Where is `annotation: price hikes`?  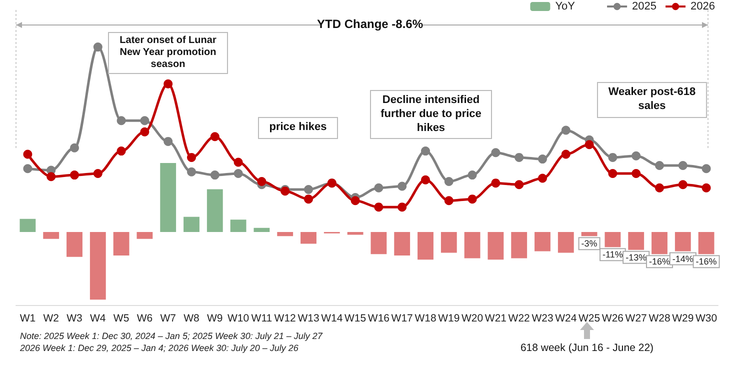 annotation: price hikes is located at coordinates (298, 128).